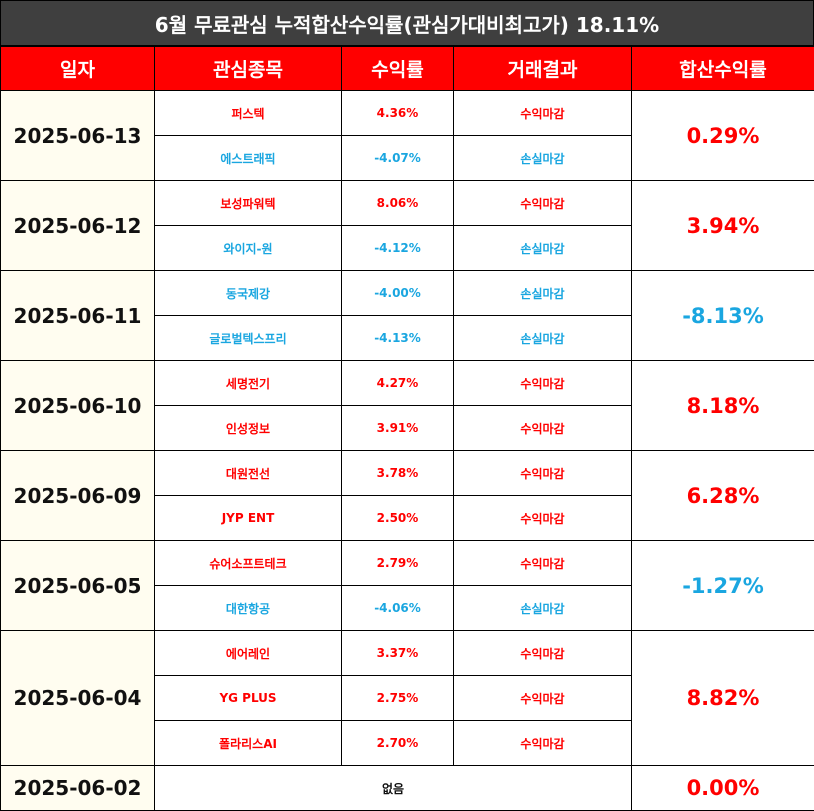 This screenshot has width=814, height=811. I want to click on header-date: 일자, so click(77, 68).